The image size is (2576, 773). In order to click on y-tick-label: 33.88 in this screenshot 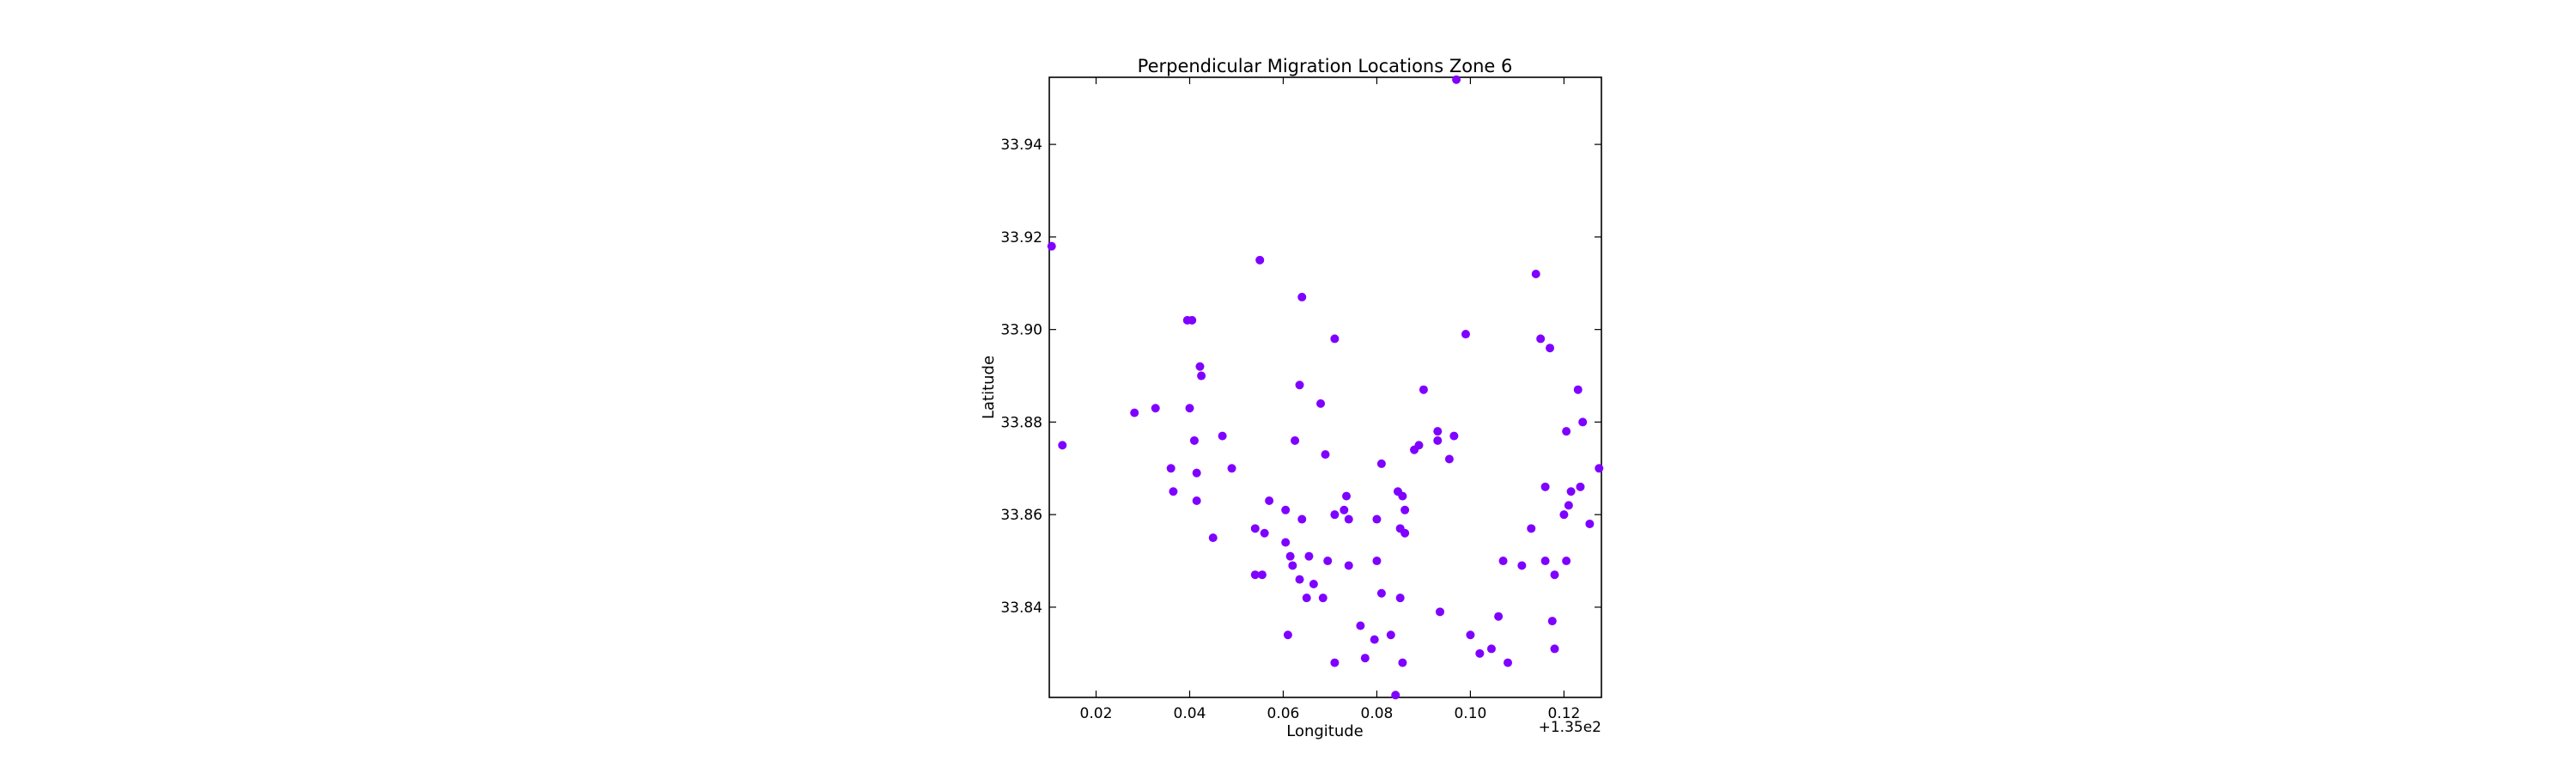, I will do `click(1021, 422)`.